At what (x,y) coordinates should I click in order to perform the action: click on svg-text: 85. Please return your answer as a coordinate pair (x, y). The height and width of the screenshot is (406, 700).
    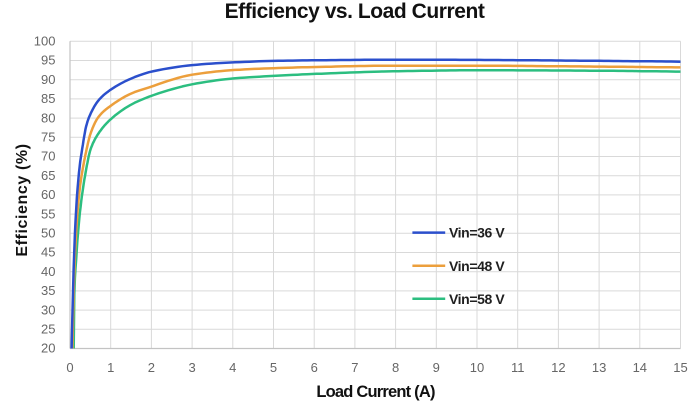
    Looking at the image, I should click on (48, 98).